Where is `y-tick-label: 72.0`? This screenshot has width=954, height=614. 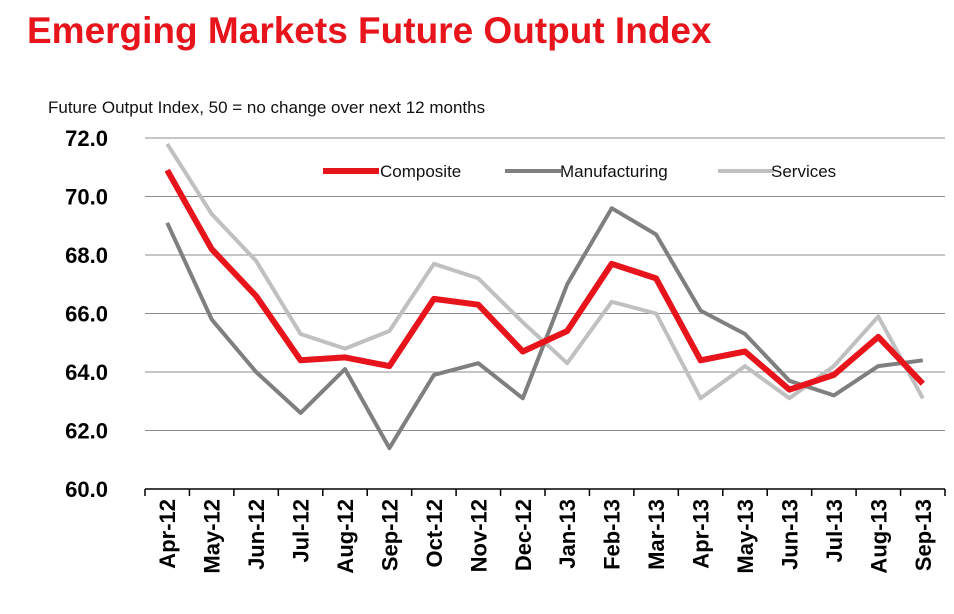 y-tick-label: 72.0 is located at coordinates (86, 138).